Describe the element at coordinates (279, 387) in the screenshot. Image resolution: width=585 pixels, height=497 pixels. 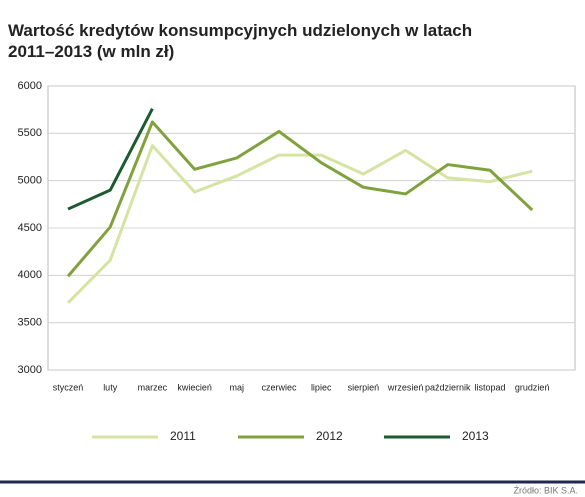
I see `x-tick-label: czerwiec` at that location.